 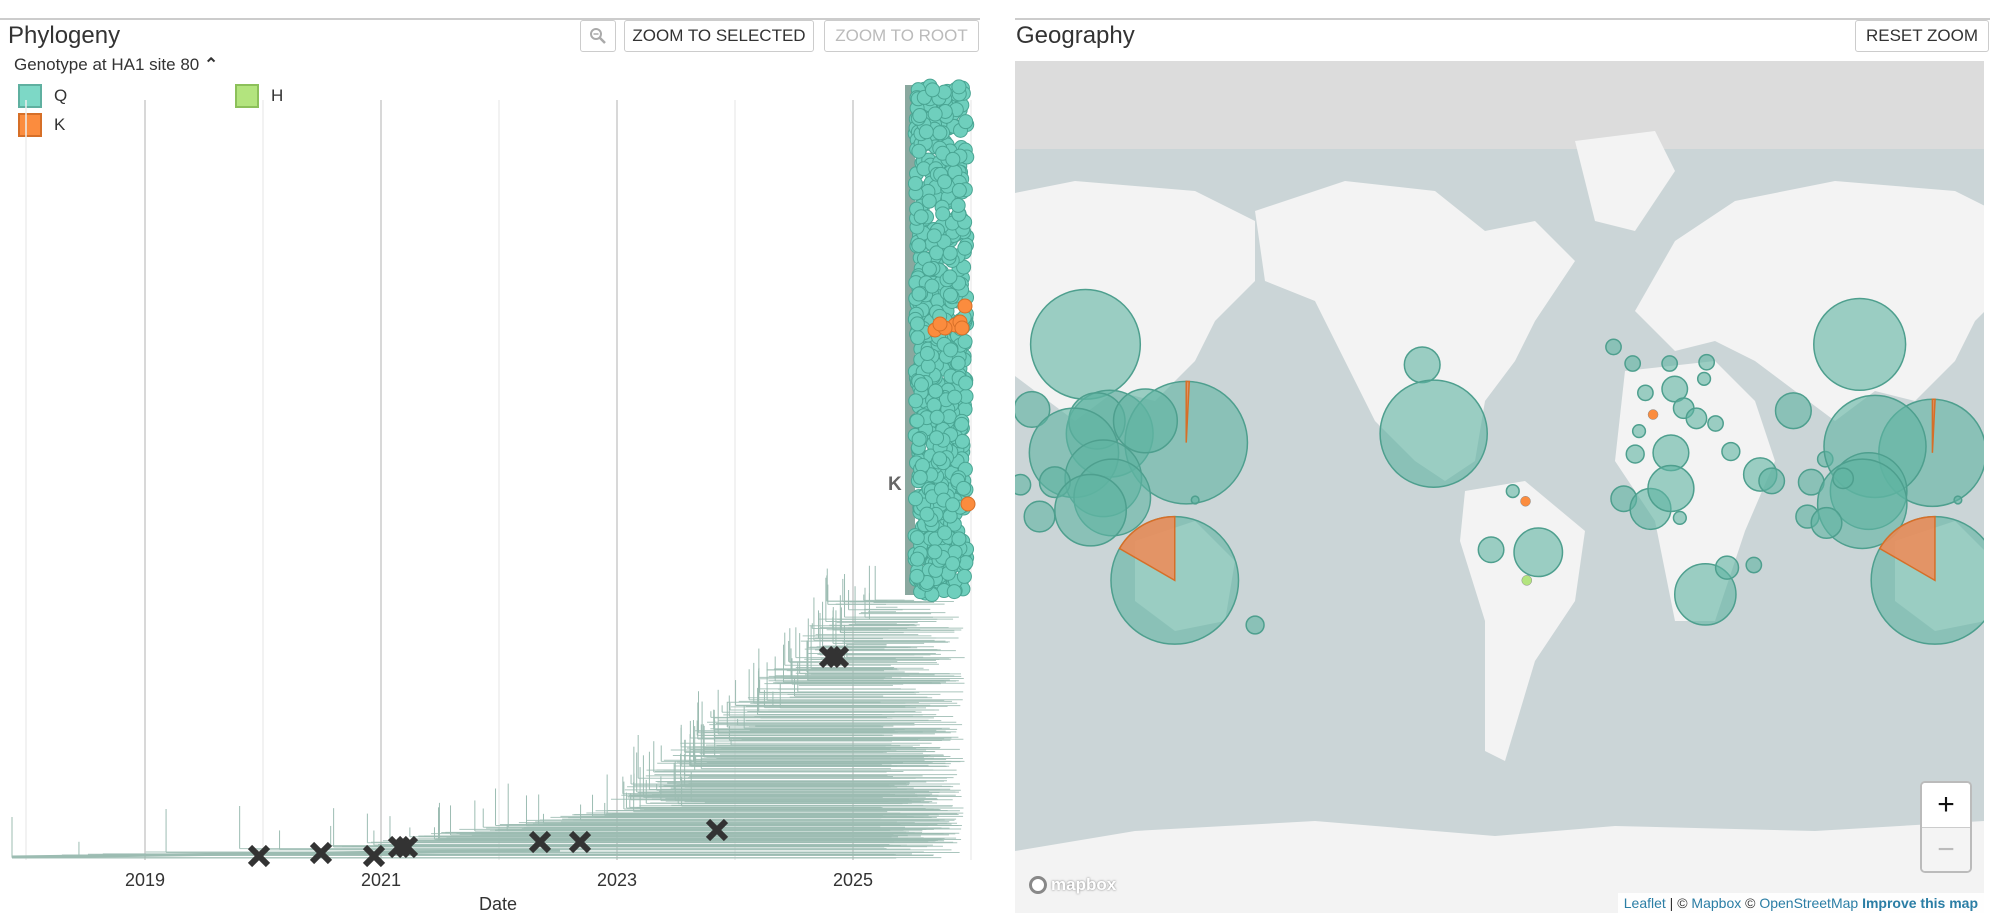 I want to click on x-tick-label: 2019, so click(x=145, y=880).